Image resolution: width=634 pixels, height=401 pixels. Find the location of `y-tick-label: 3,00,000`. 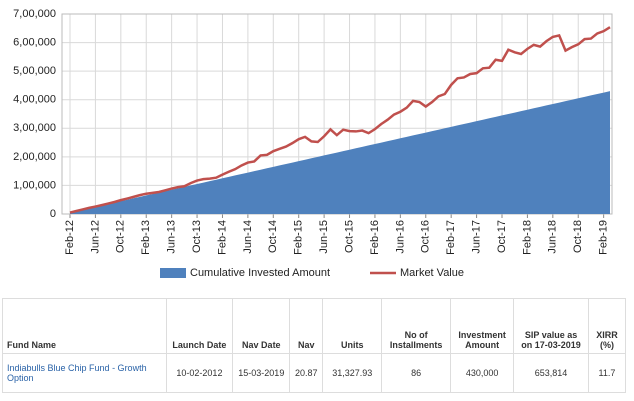

y-tick-label: 3,00,000 is located at coordinates (34, 128).